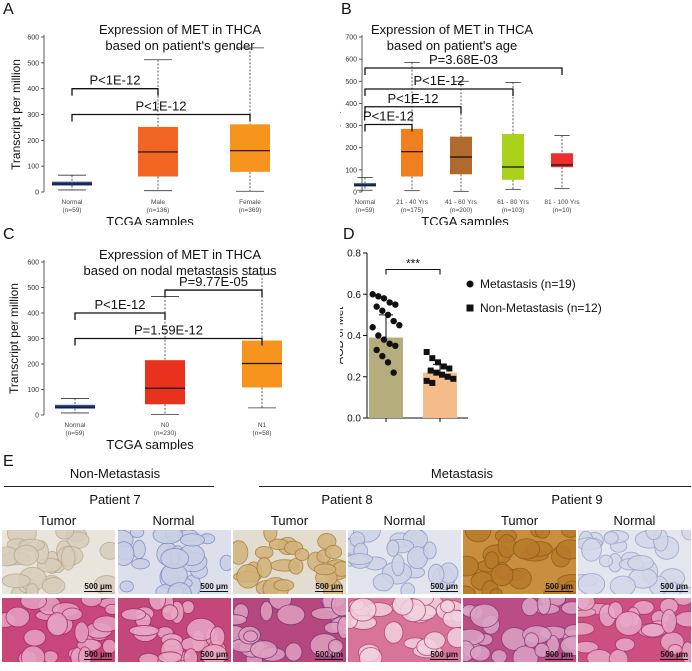 This screenshot has width=692, height=671. What do you see at coordinates (465, 219) in the screenshot?
I see `x-axis-label: TCGA samples` at bounding box center [465, 219].